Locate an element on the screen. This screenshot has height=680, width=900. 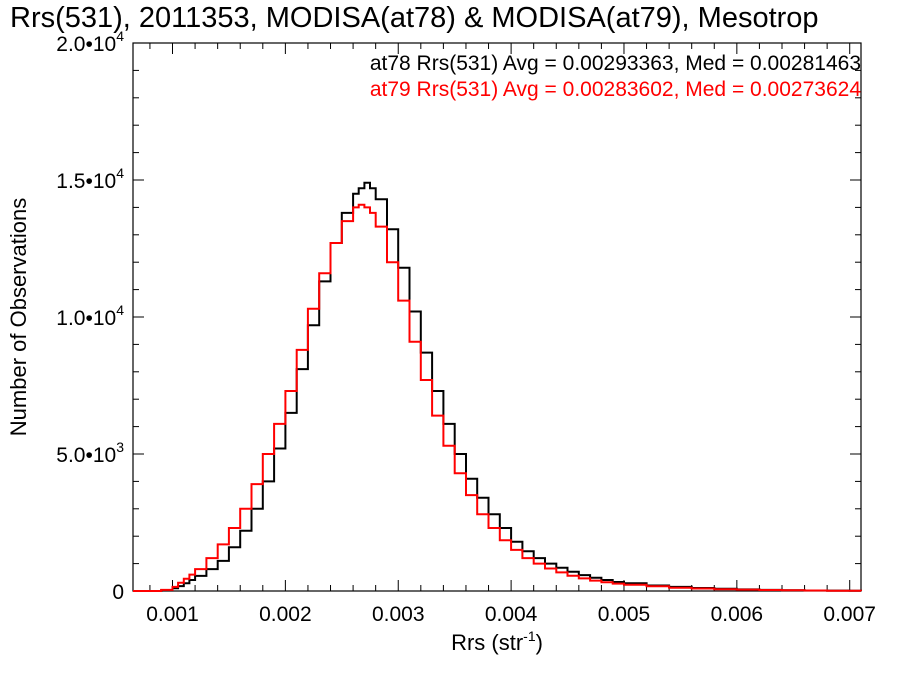
x-axis-label: Rrs (str-1) is located at coordinates (497, 641).